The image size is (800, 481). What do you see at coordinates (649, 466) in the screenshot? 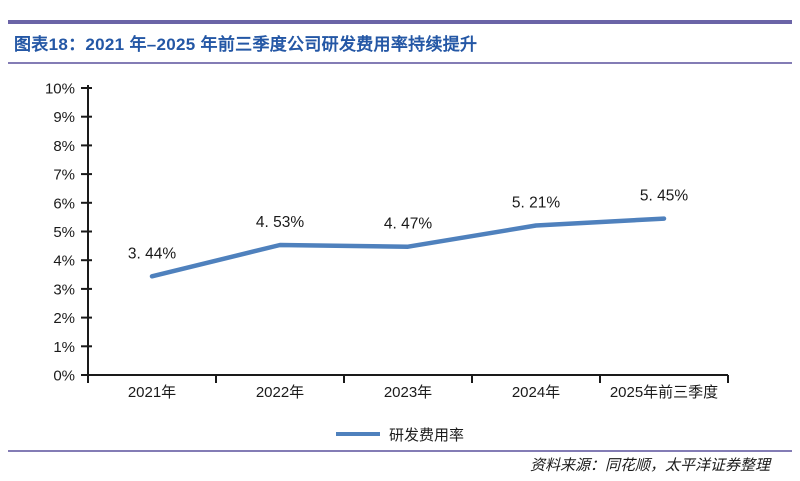
I see `source-note: 资料来源：同花顺，太平洋证券整理` at bounding box center [649, 466].